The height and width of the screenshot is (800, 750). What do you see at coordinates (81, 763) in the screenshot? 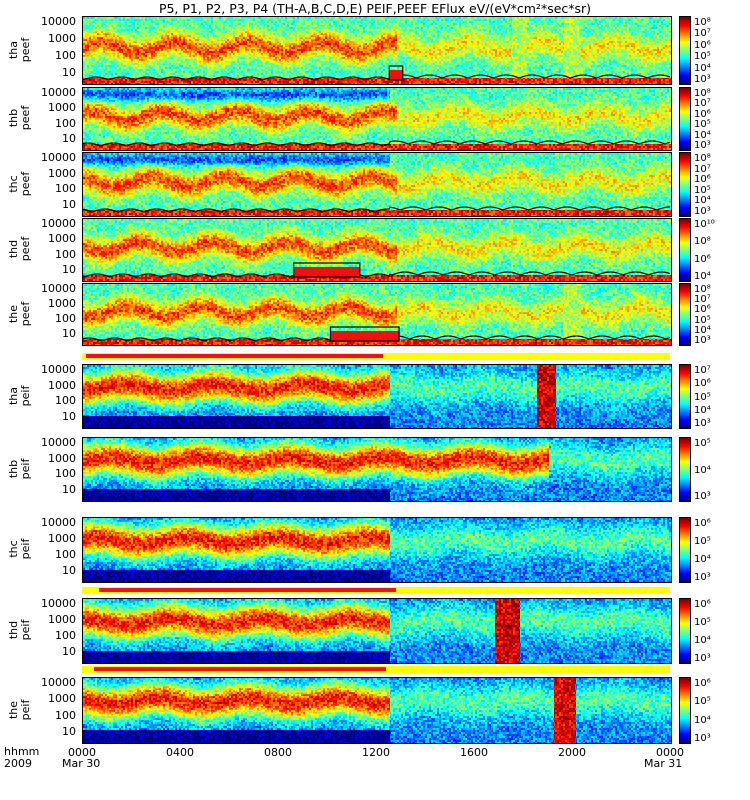
I see `x-axis-date-start: Mar 30` at bounding box center [81, 763].